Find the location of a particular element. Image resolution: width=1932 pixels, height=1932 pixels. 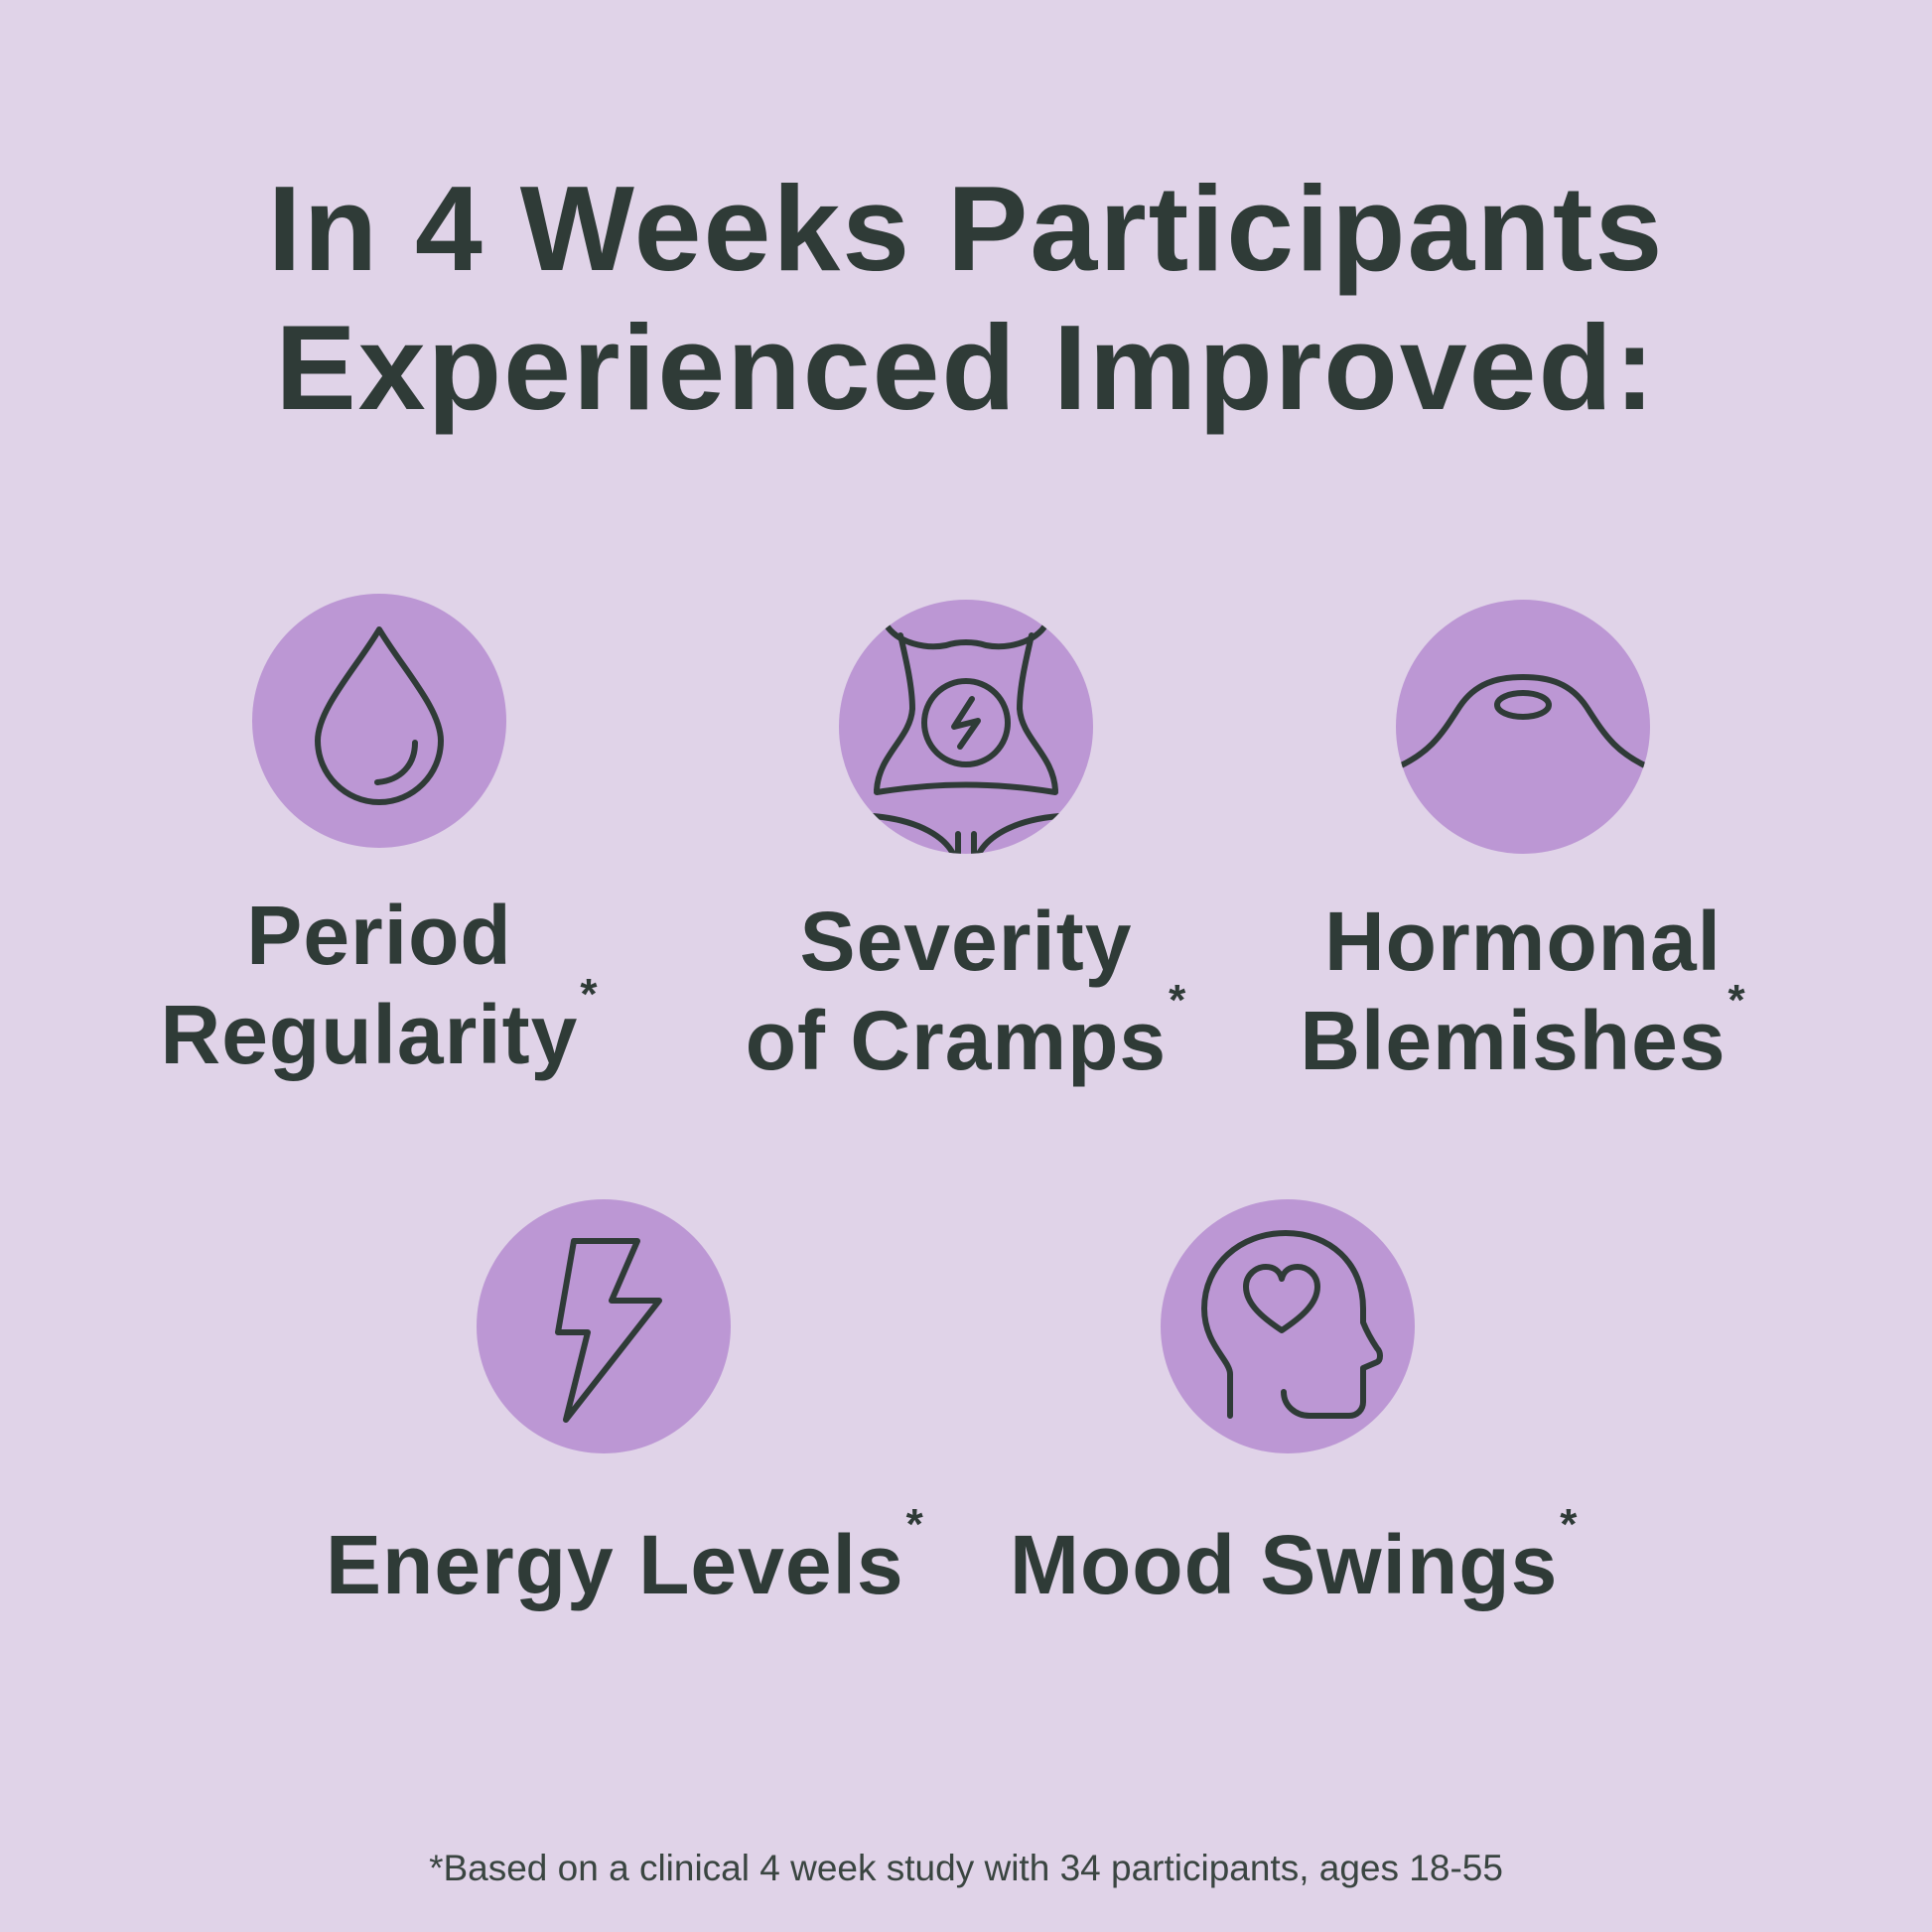

benefit-label-line-2: of Cramps* is located at coordinates (966, 1032).